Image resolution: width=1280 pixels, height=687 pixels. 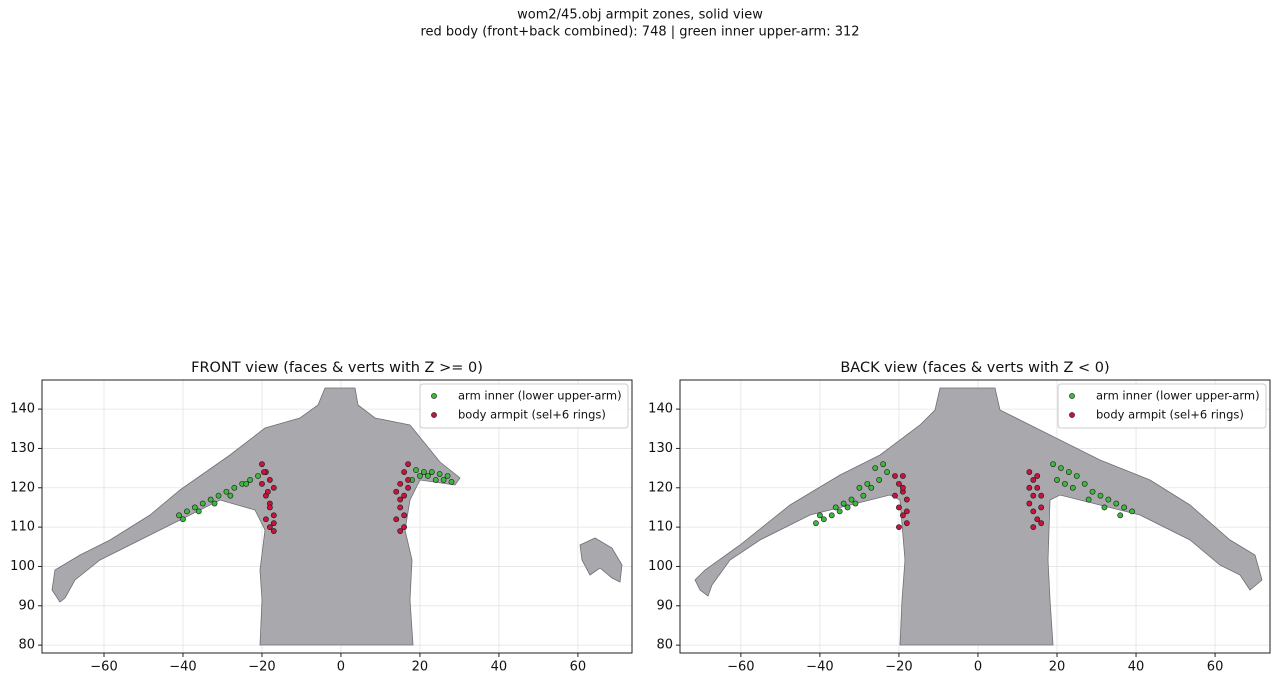 What do you see at coordinates (22, 409) in the screenshot?
I see `y-tick-label: 140` at bounding box center [22, 409].